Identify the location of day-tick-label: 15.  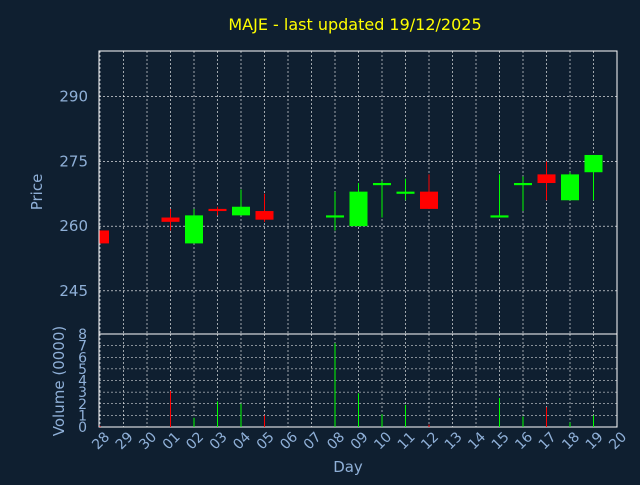
(501, 441).